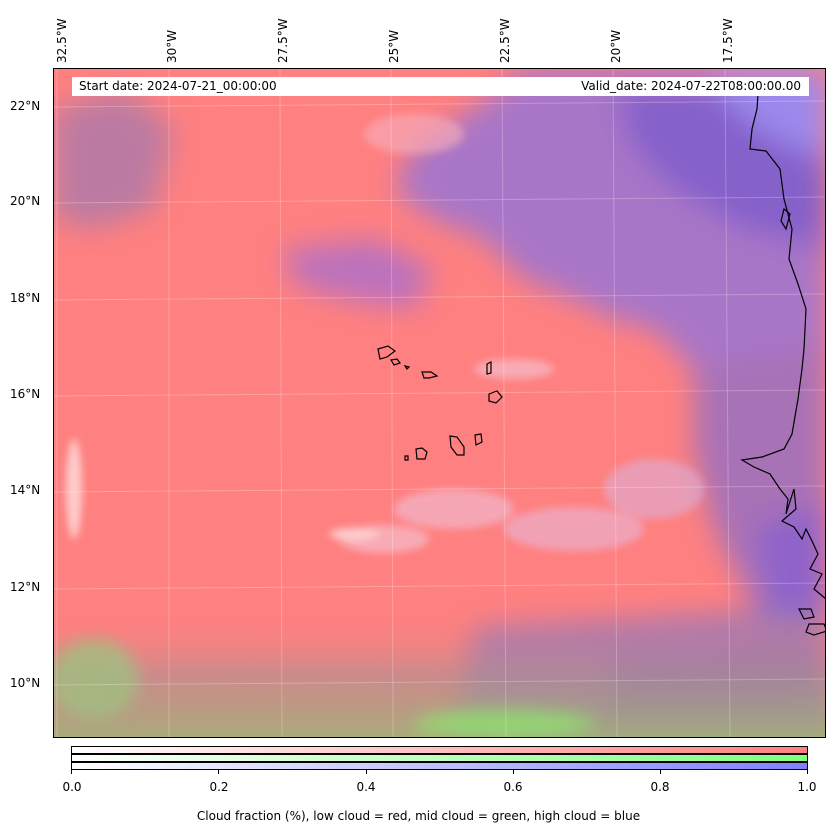 This screenshot has width=837, height=836. Describe the element at coordinates (366, 787) in the screenshot. I see `colorbar-tick-label: 0.4` at that location.